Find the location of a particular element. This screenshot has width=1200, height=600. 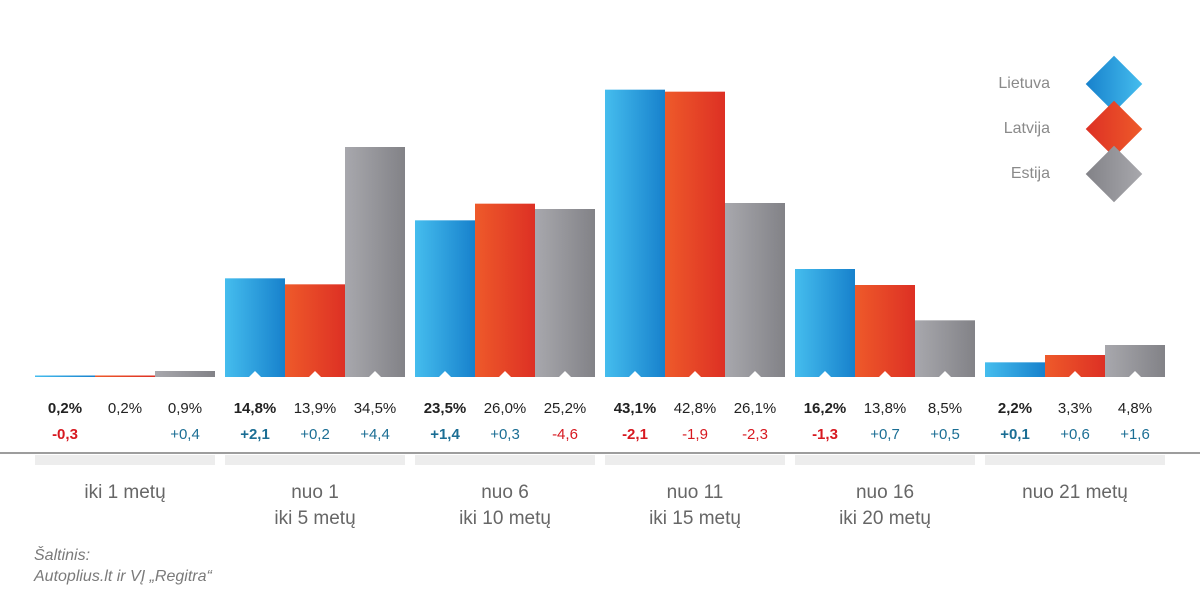

category-label: nuo 21 metų is located at coordinates (1075, 492).